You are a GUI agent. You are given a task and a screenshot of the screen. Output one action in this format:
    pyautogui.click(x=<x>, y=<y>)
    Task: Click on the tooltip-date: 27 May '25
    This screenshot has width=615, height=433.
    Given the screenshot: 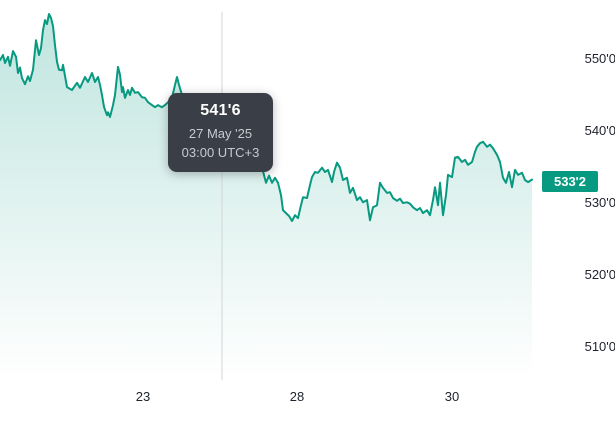 What is the action you would take?
    pyautogui.click(x=220, y=134)
    